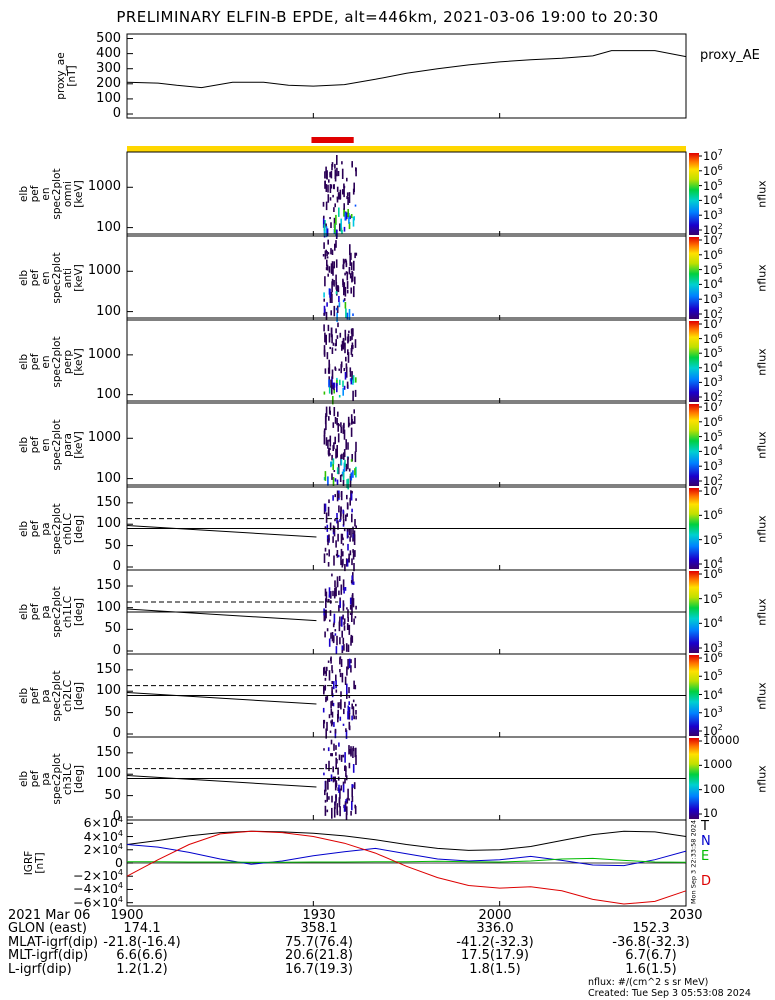 The height and width of the screenshot is (1000, 775). Describe the element at coordinates (713, 451) in the screenshot. I see `colorbar-tick-label: 10⁴` at that location.